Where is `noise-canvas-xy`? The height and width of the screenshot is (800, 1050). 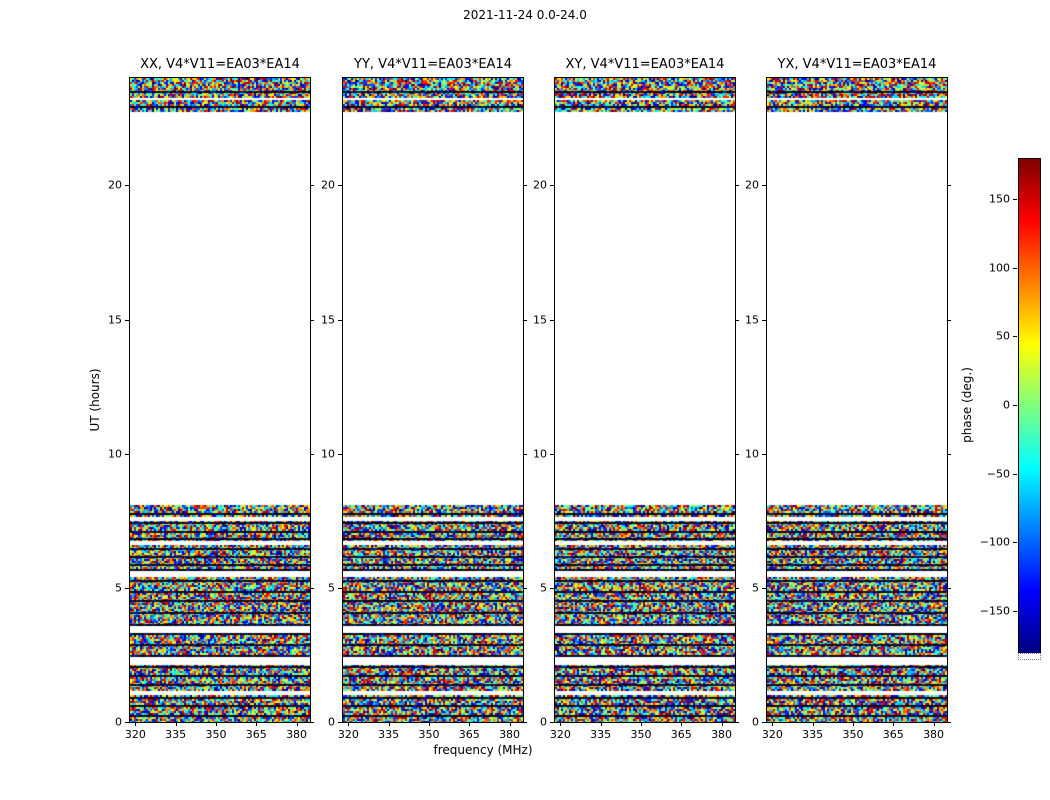
noise-canvas-xy is located at coordinates (645, 400).